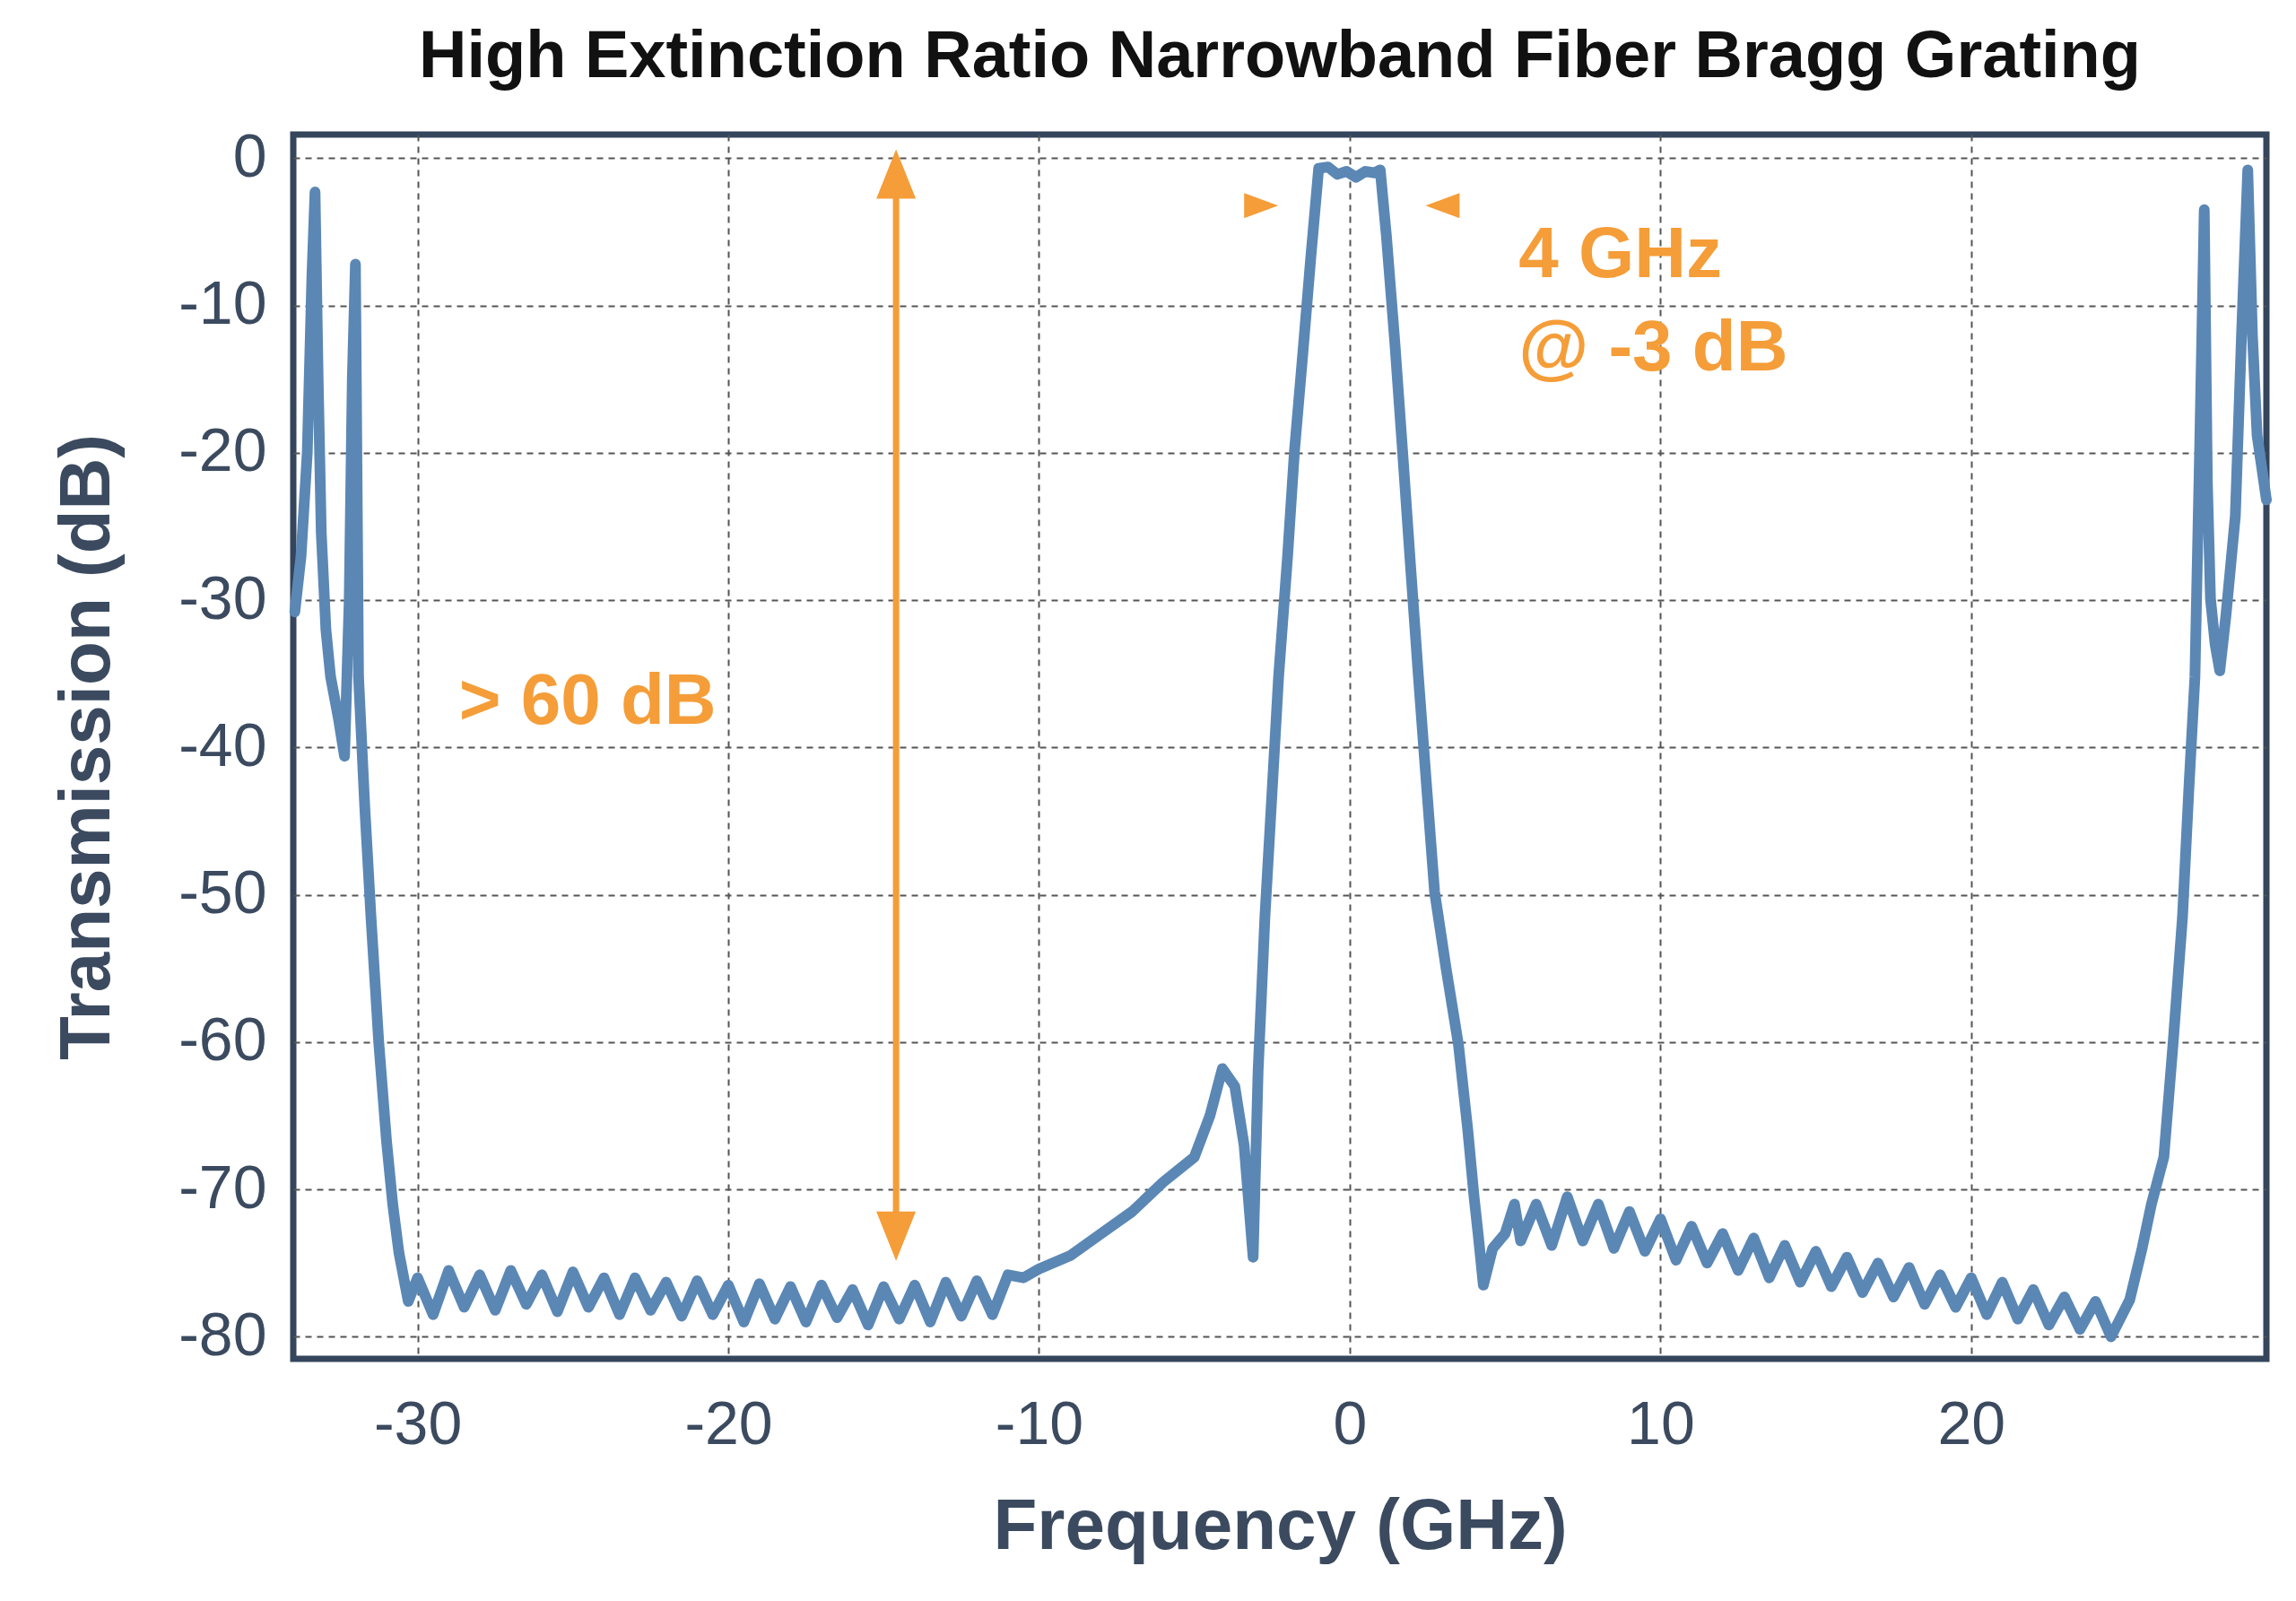  I want to click on y-tick-label: -10, so click(222, 302).